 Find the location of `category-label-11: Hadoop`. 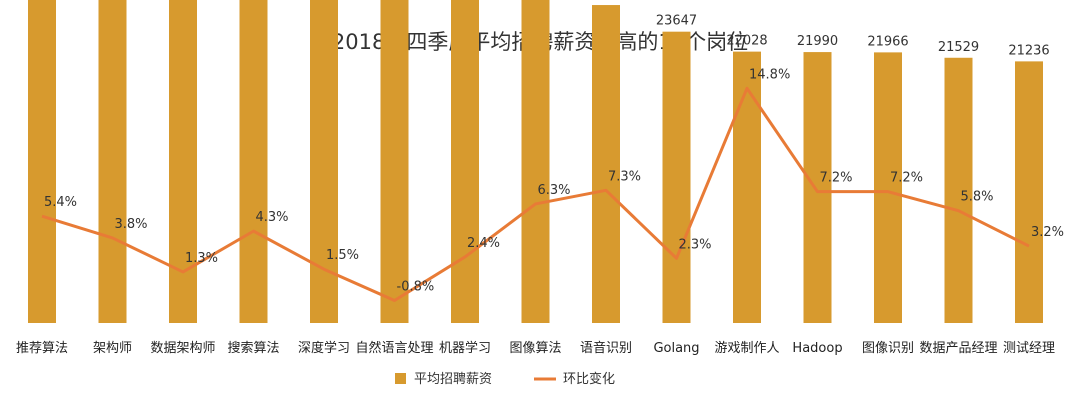

category-label-11: Hadoop is located at coordinates (817, 348).